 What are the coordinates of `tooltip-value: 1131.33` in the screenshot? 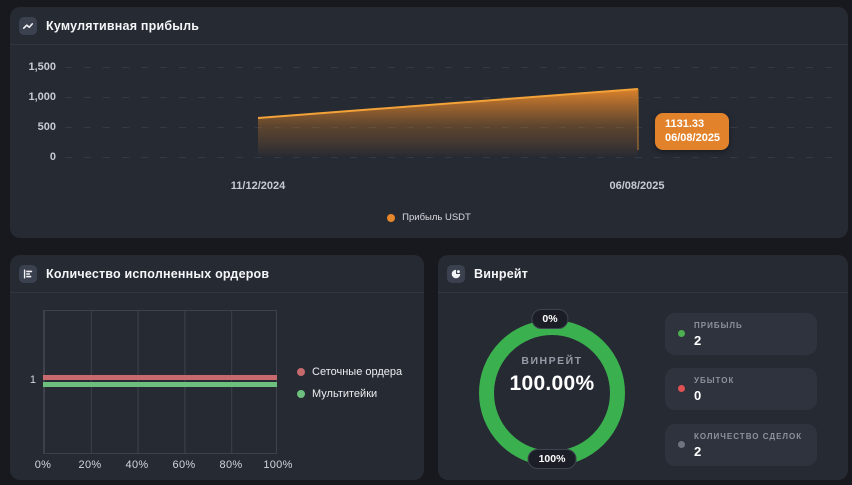 It's located at (685, 124).